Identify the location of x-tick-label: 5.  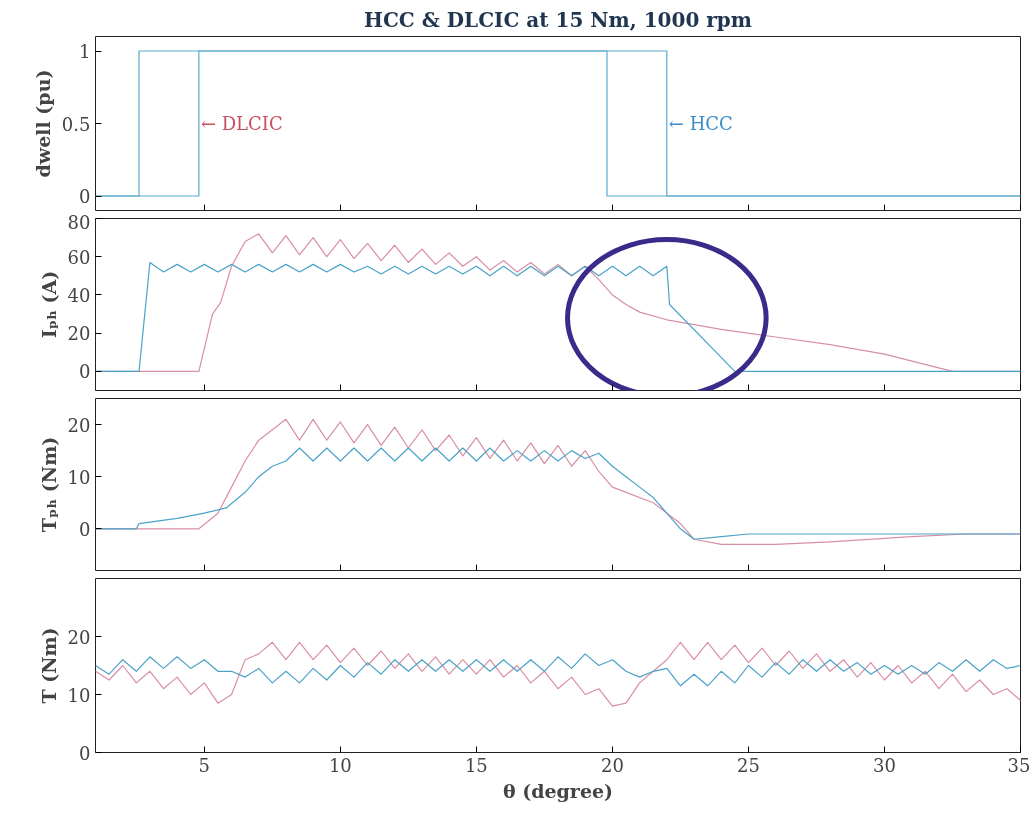
(204, 765).